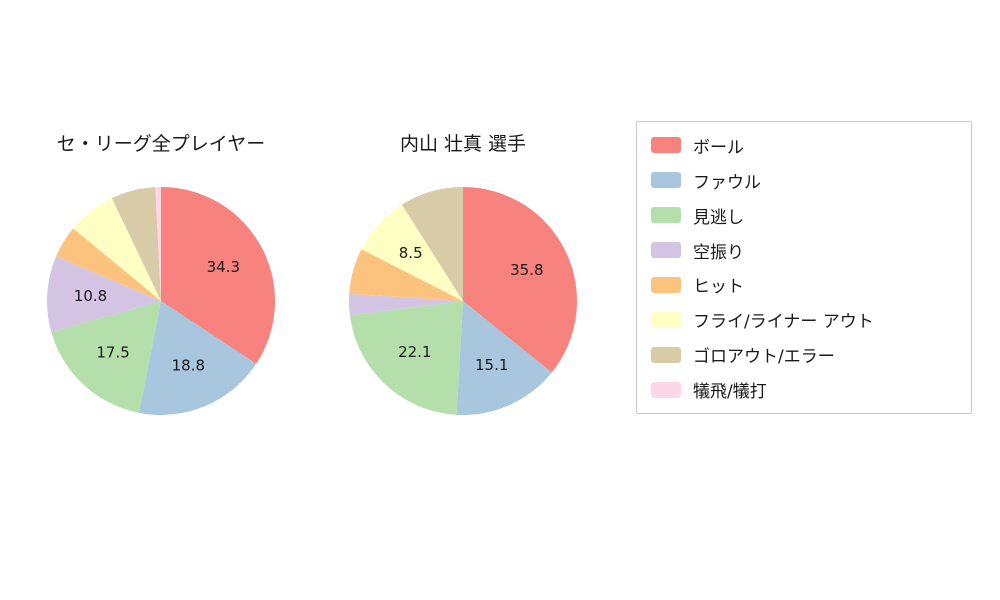 Image resolution: width=1000 pixels, height=600 pixels. Describe the element at coordinates (666, 250) in the screenshot. I see `legend-swatch-swinging-strike` at that location.